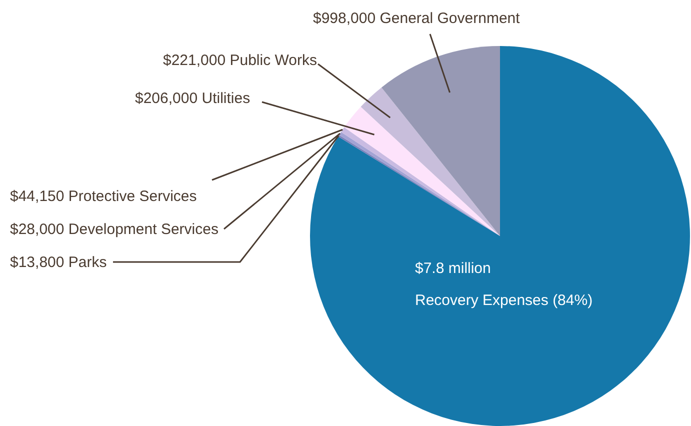 Image resolution: width=691 pixels, height=426 pixels. I want to click on slice-label: $7.8 million Recovery Expenses (84%), so click(504, 284).